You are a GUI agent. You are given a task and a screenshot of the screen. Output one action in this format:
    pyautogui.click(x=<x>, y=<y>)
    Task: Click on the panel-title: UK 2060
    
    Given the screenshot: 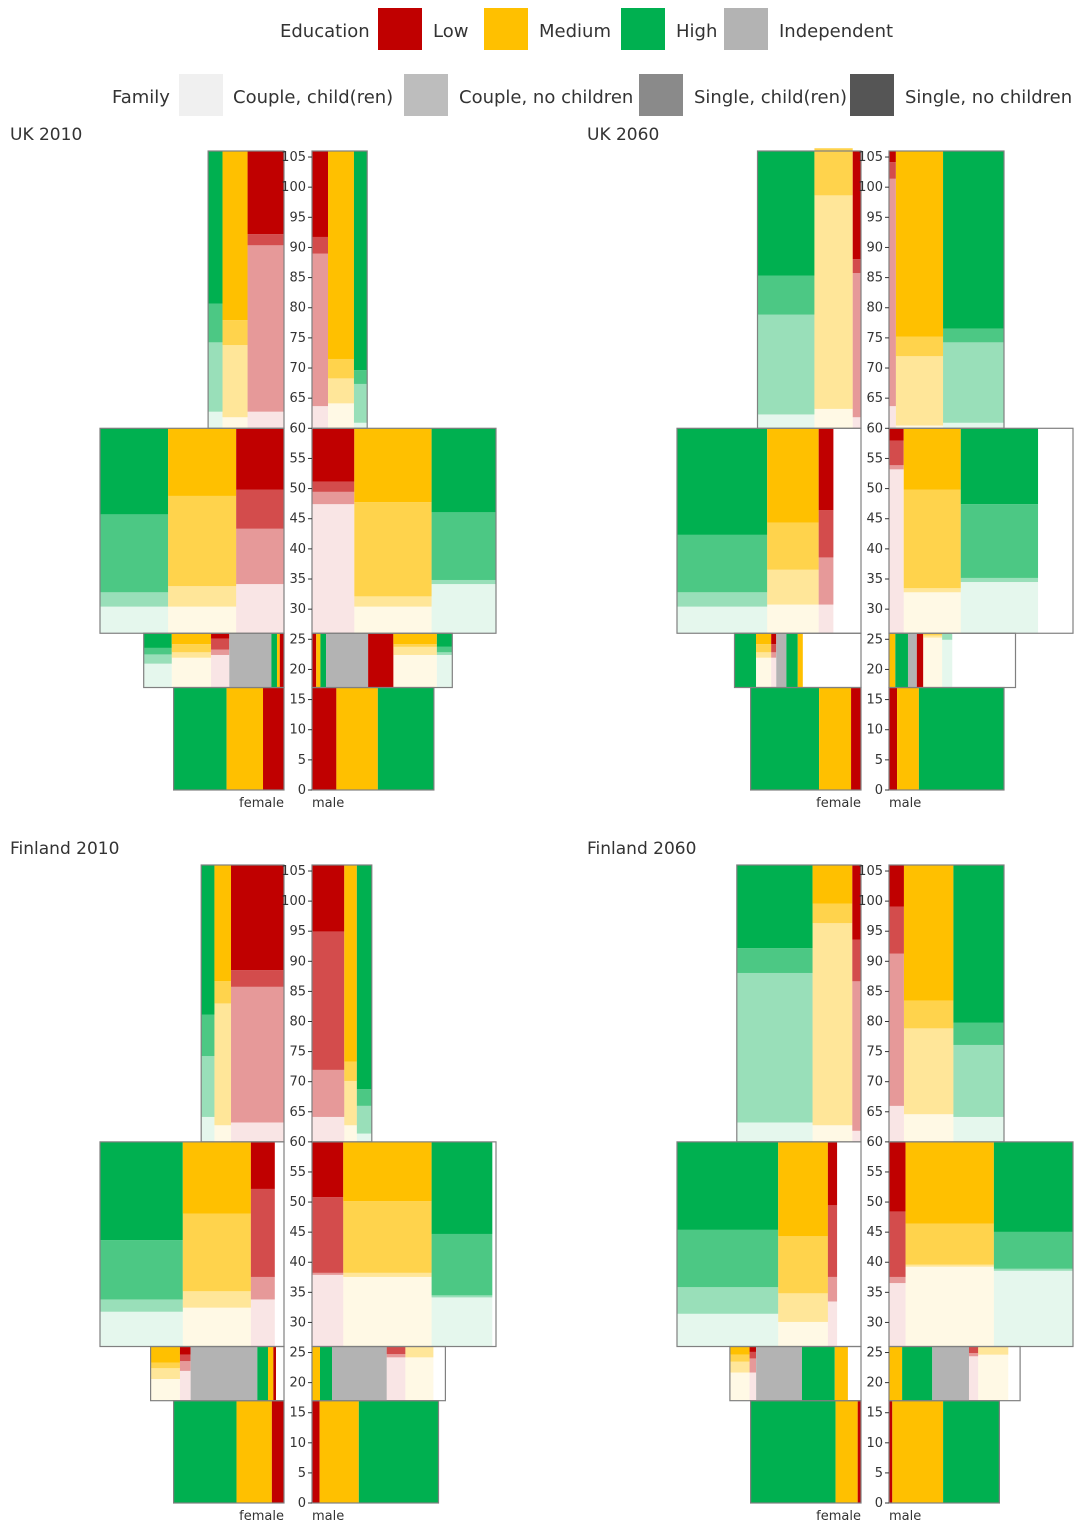 What is the action you would take?
    pyautogui.click(x=623, y=135)
    